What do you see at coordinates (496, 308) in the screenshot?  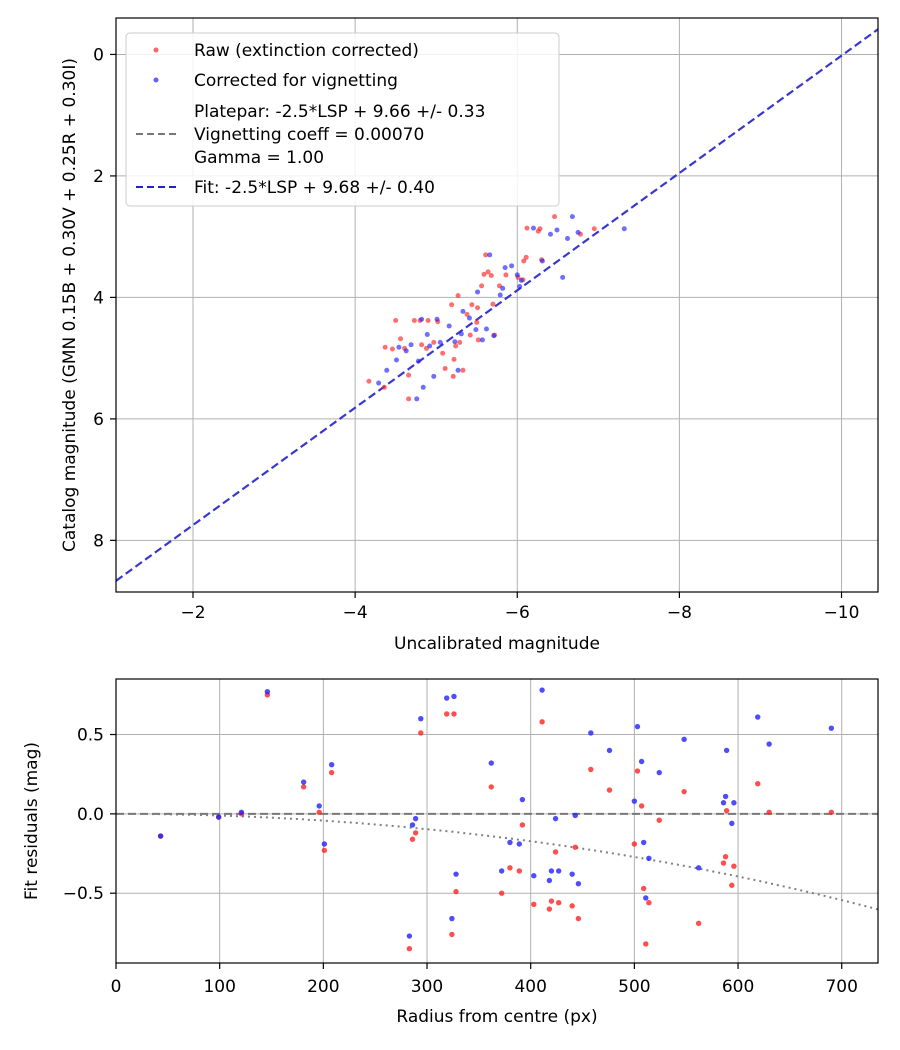 I see `top-points-layer` at bounding box center [496, 308].